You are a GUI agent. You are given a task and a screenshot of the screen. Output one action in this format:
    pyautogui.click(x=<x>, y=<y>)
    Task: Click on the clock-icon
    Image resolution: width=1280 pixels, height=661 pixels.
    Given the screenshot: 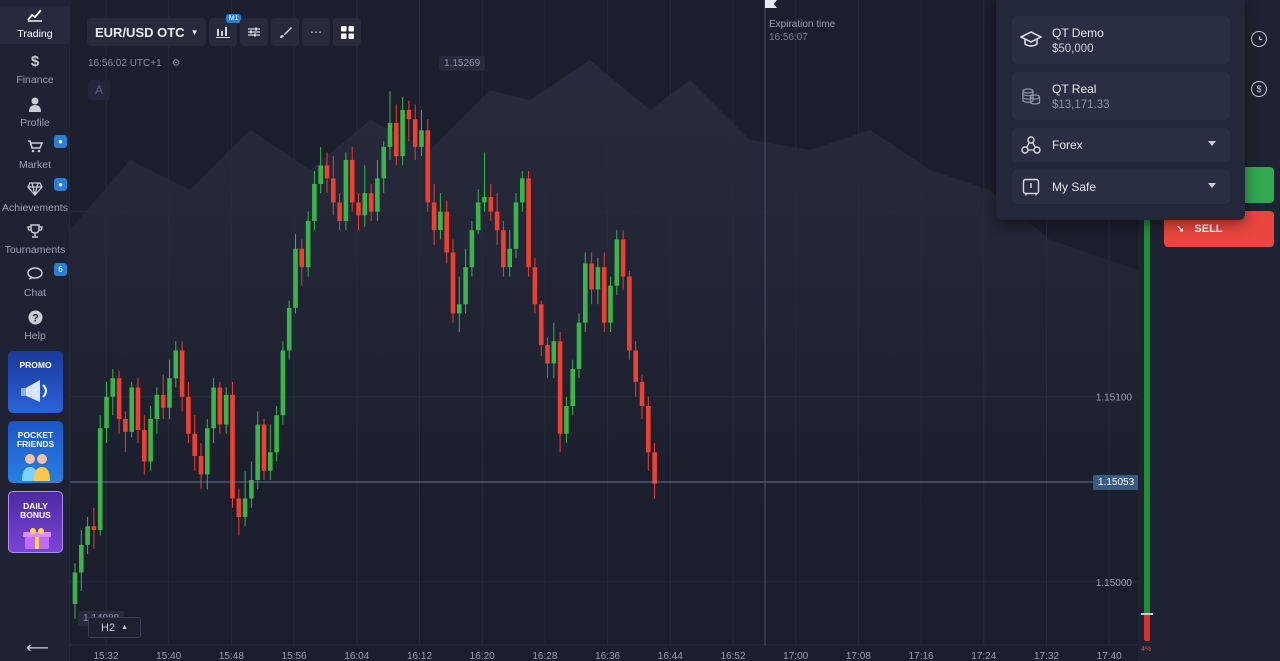 What is the action you would take?
    pyautogui.click(x=1259, y=39)
    